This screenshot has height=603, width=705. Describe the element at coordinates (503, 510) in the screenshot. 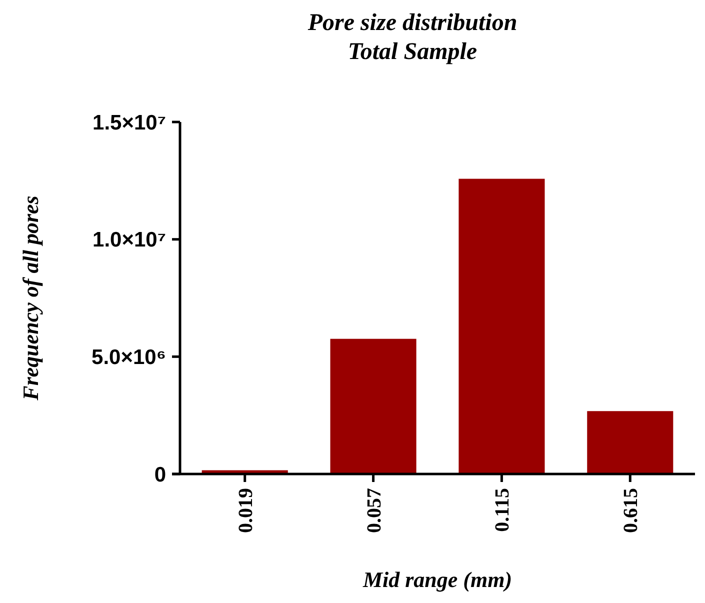

I see `x-tick-label: 0.115` at that location.